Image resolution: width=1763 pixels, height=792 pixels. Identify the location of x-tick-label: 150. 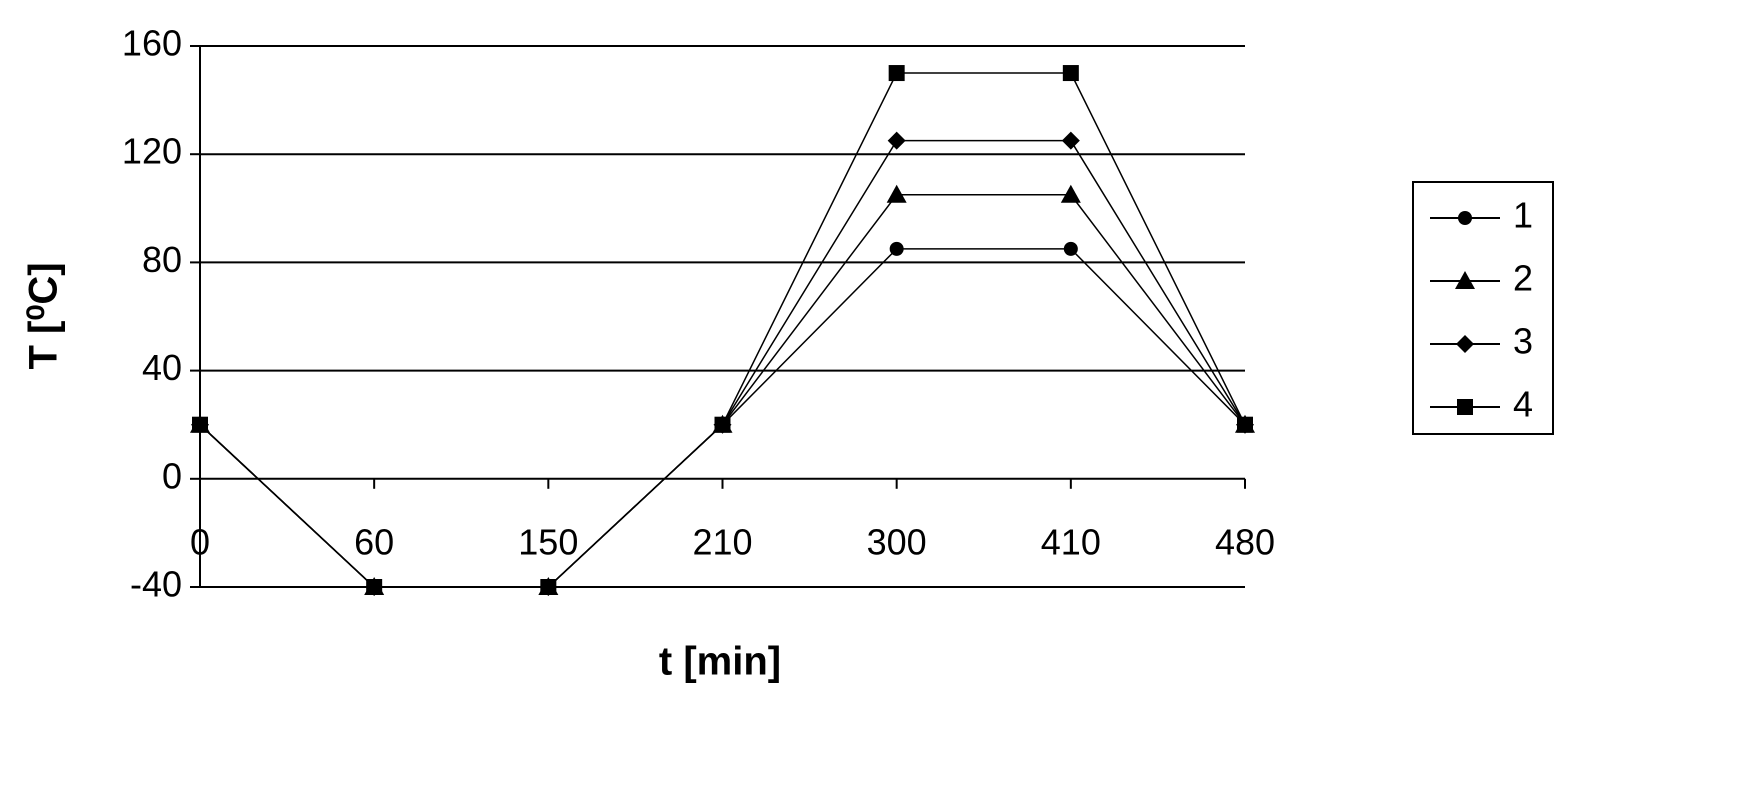
(548, 541).